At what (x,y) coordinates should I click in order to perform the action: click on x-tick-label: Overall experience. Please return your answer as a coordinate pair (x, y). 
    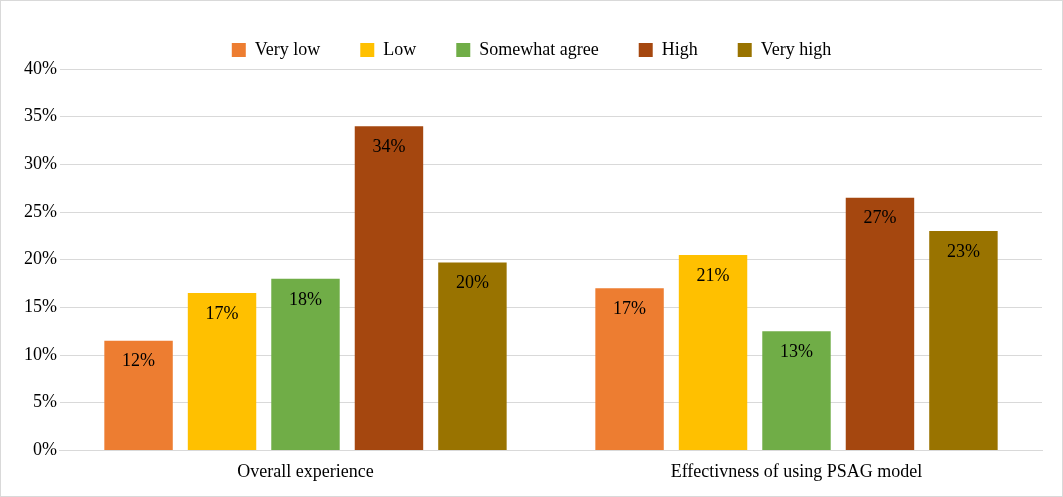
    Looking at the image, I should click on (305, 470).